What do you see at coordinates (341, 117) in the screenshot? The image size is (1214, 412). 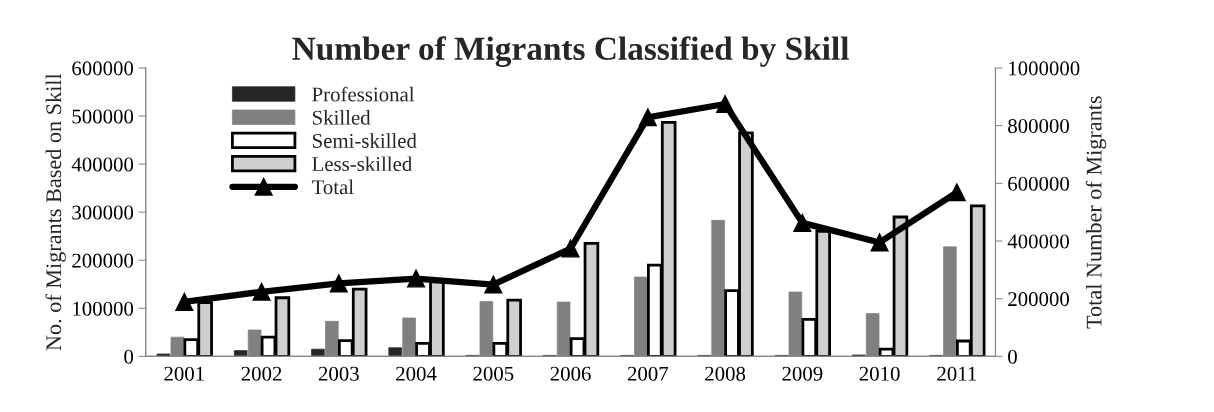 I see `legend-label: Skilled` at bounding box center [341, 117].